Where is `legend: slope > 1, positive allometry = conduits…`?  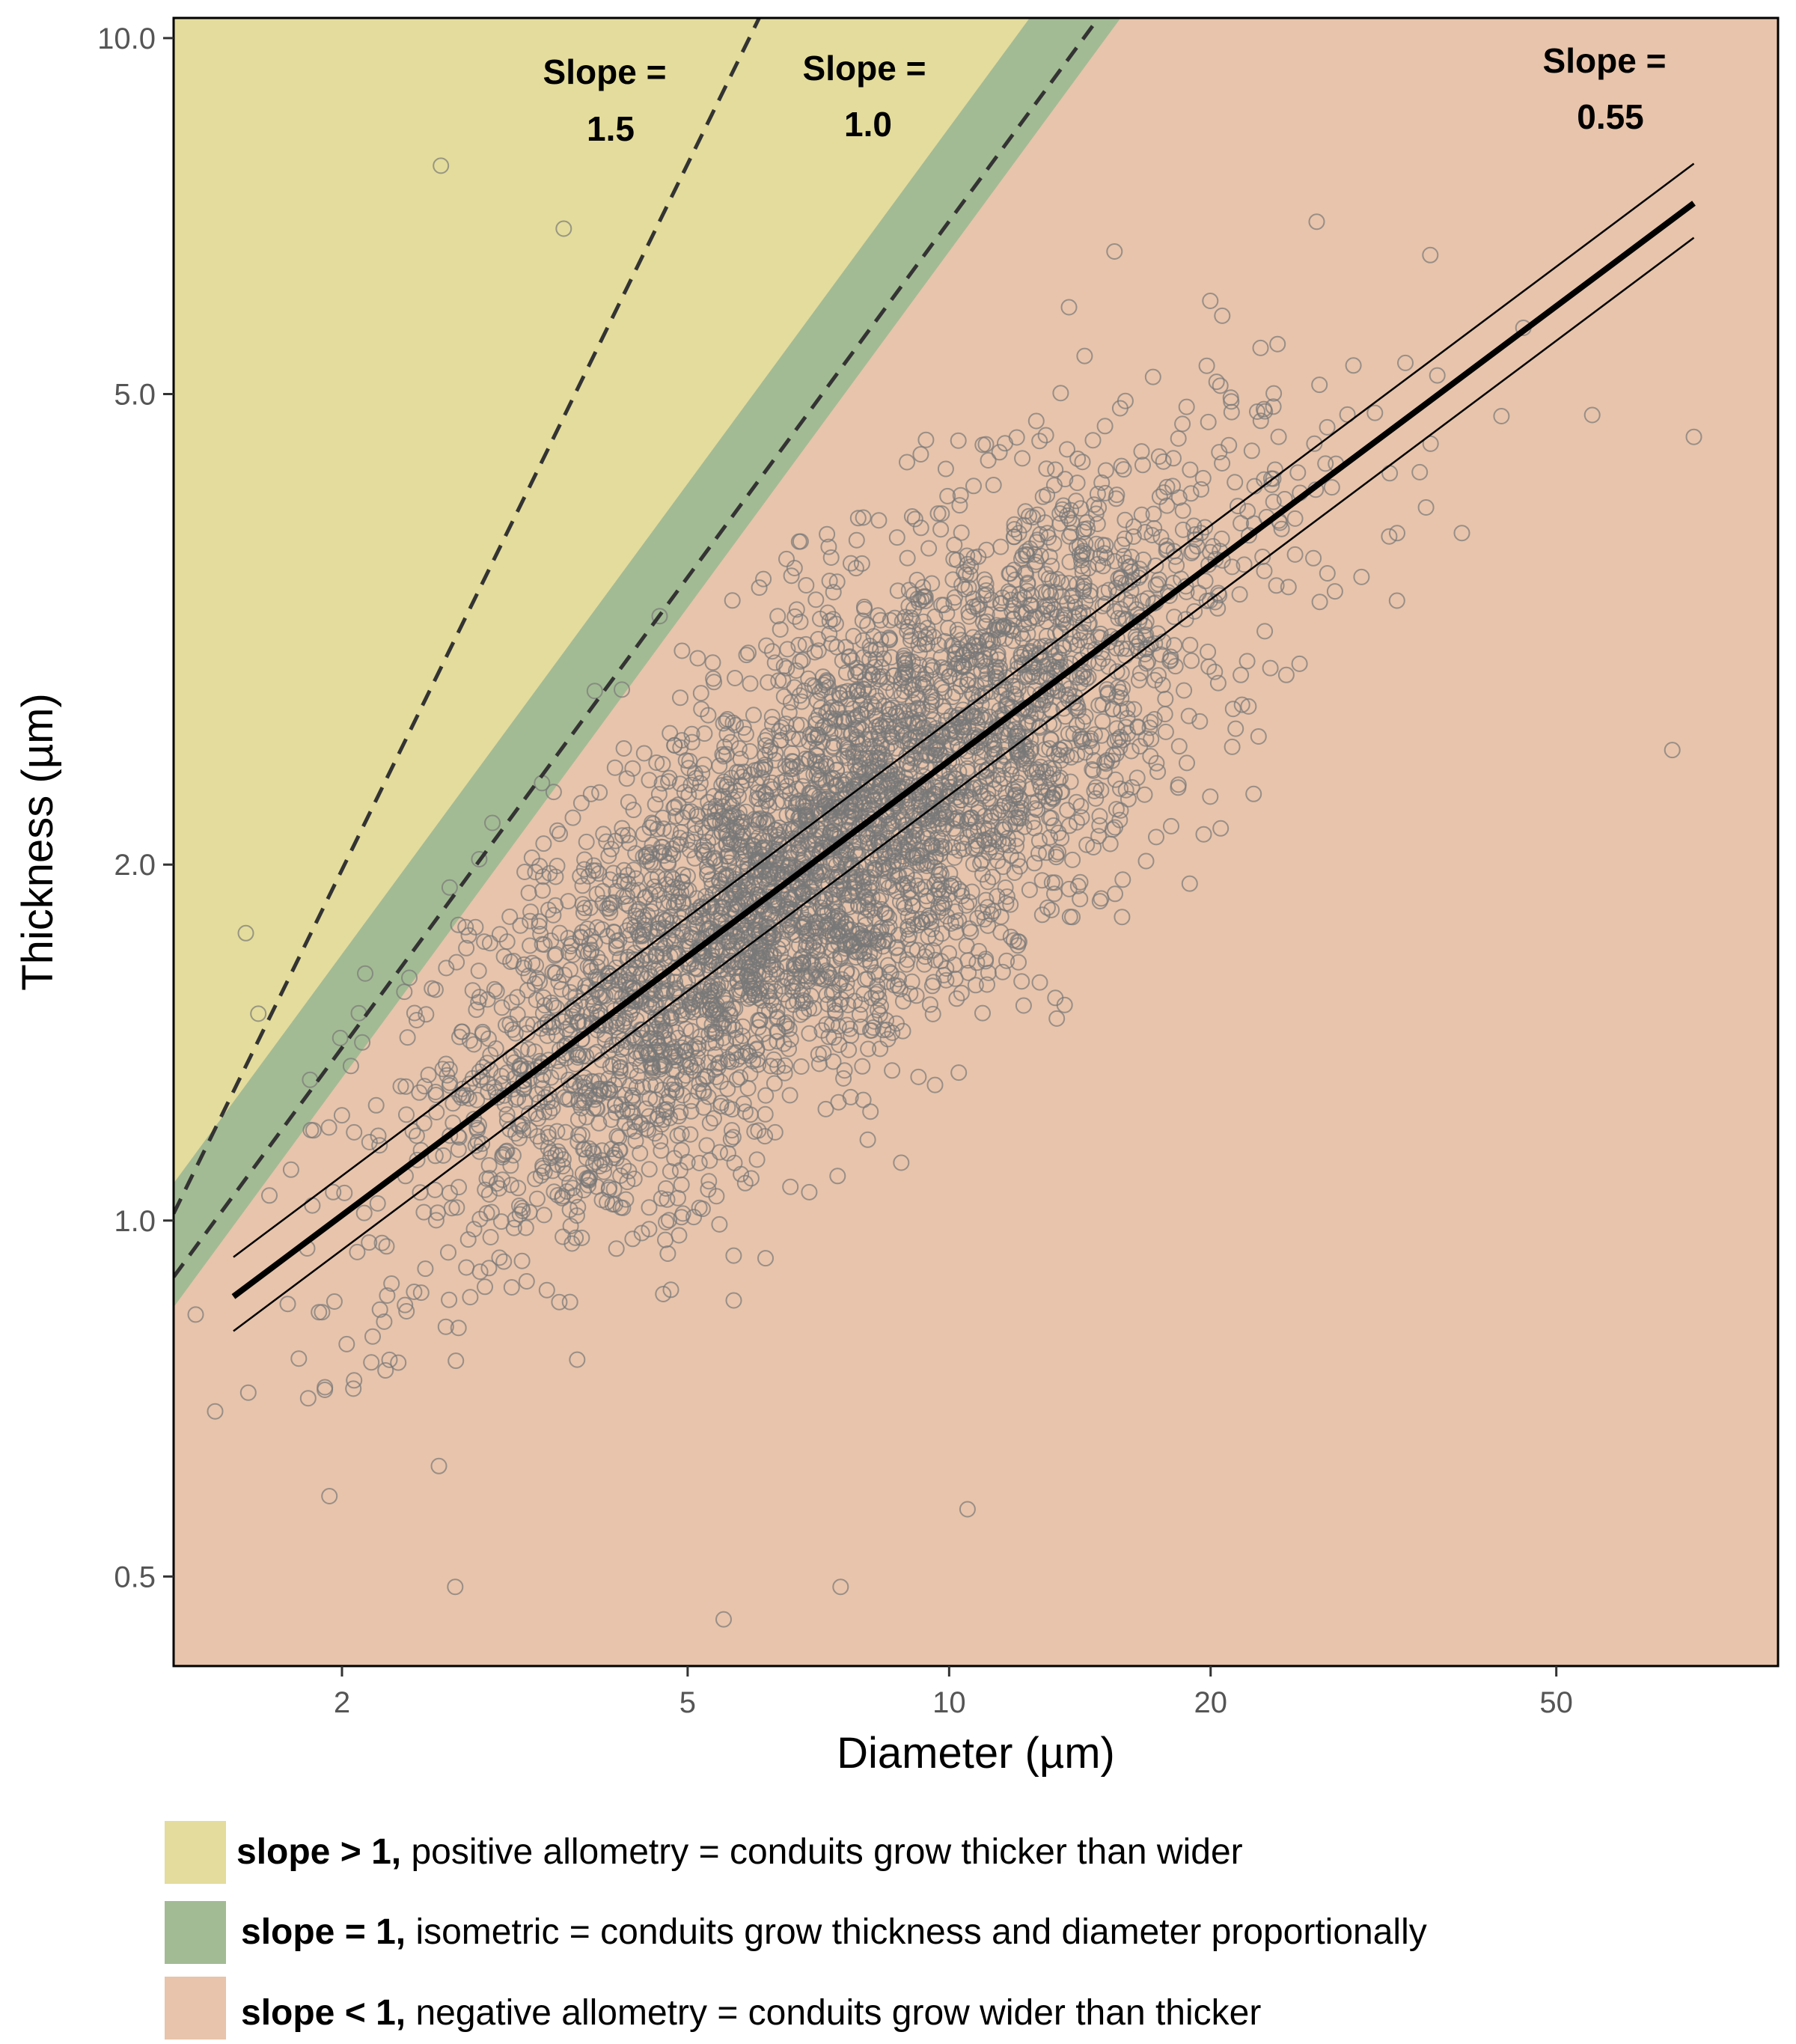 legend: slope > 1, positive allometry = conduits… is located at coordinates (796, 1930).